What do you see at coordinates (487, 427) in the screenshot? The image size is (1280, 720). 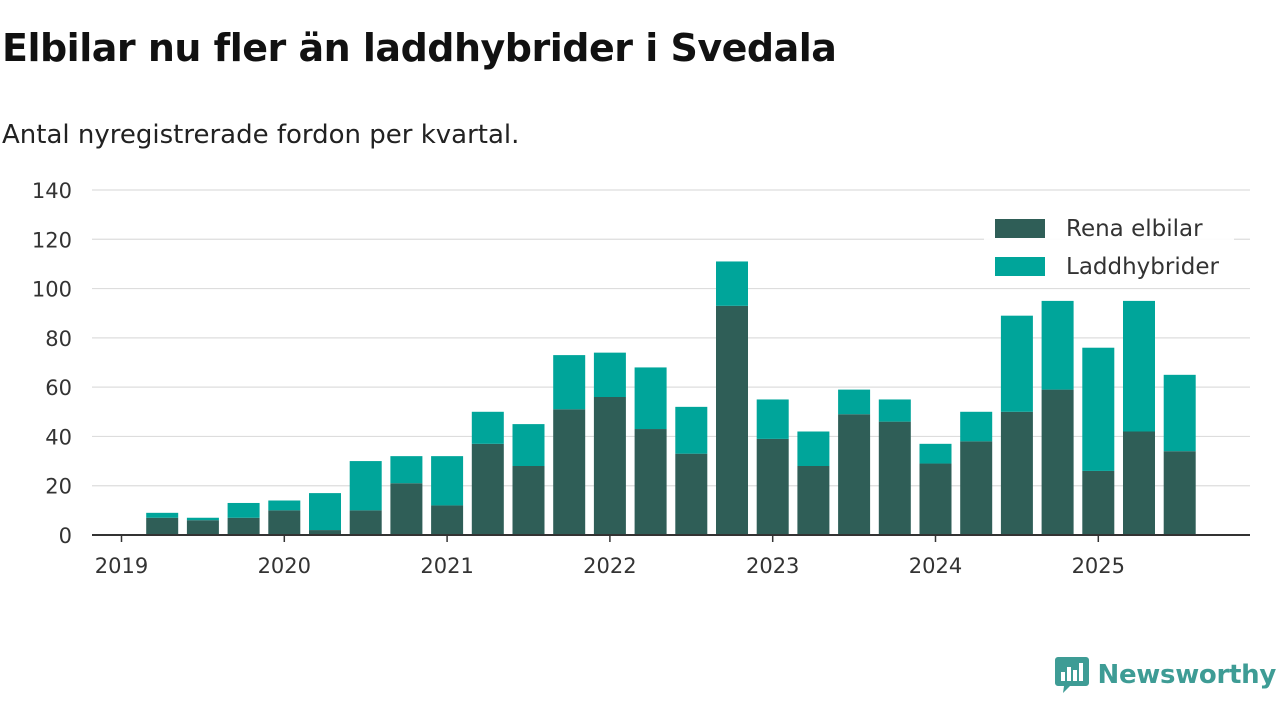 I see `bar-laddhybrider-2021-q2` at bounding box center [487, 427].